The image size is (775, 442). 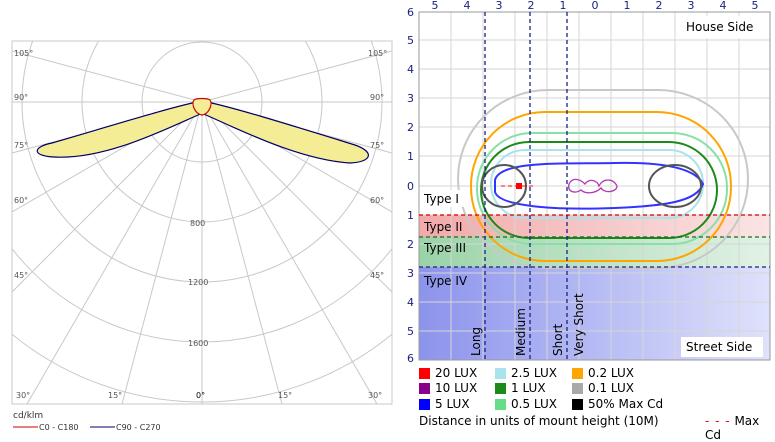 What do you see at coordinates (476, 341) in the screenshot?
I see `long-label: Long` at bounding box center [476, 341].